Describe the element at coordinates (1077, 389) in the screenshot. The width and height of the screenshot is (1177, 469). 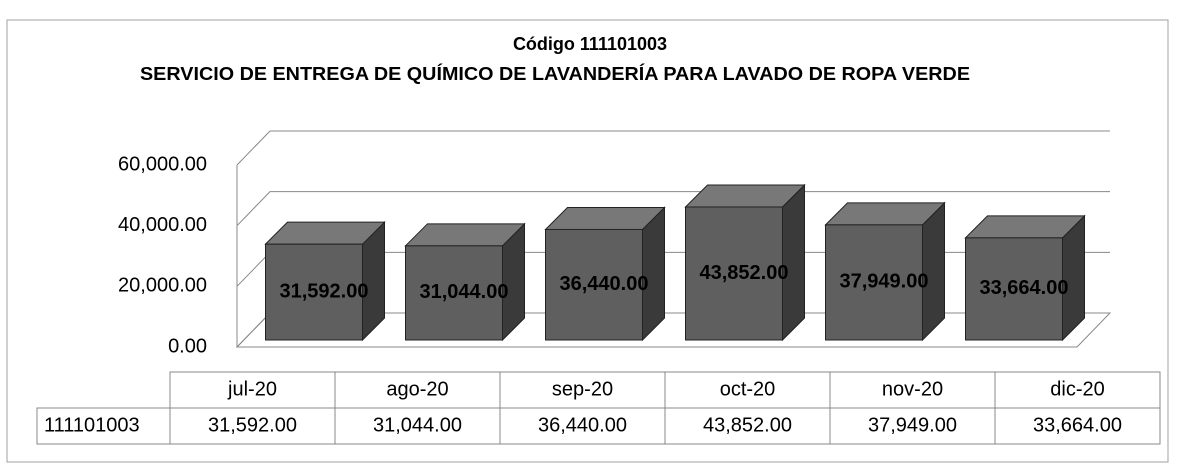
I see `x-tick-label: dic-20` at that location.